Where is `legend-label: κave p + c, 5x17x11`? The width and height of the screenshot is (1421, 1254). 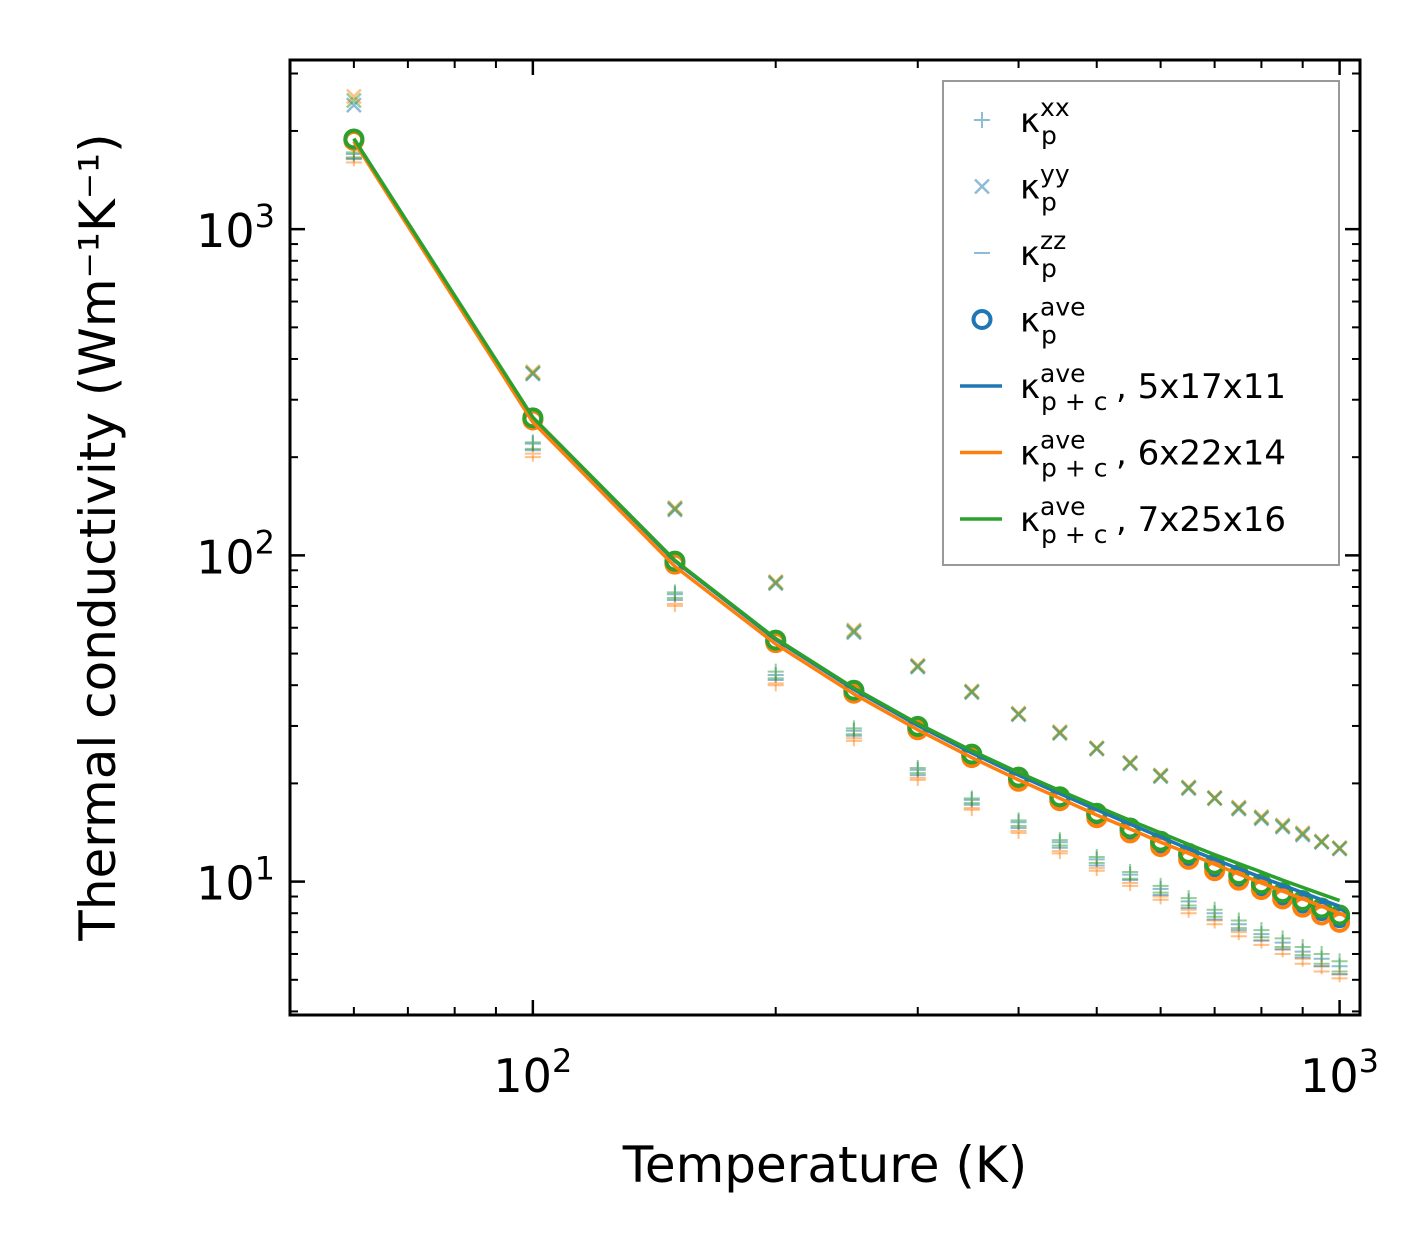
legend-label: κave p + c, 5x17x11 is located at coordinates (1153, 387).